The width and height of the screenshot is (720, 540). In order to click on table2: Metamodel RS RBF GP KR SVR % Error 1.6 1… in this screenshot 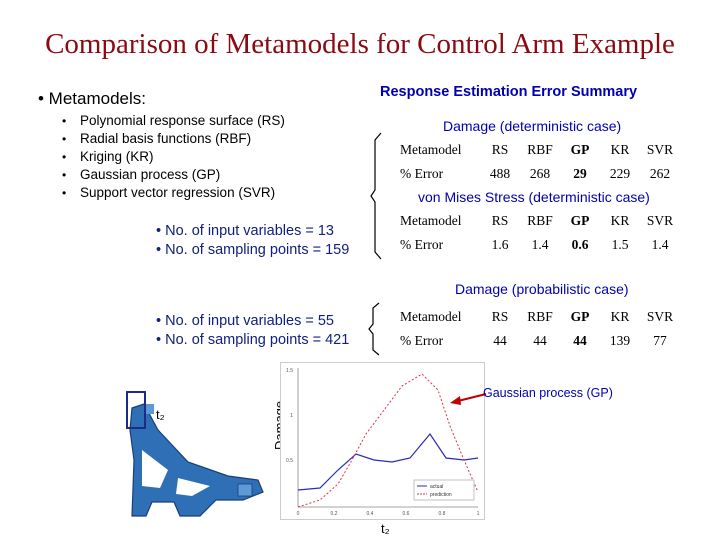, I will do `click(540, 233)`.